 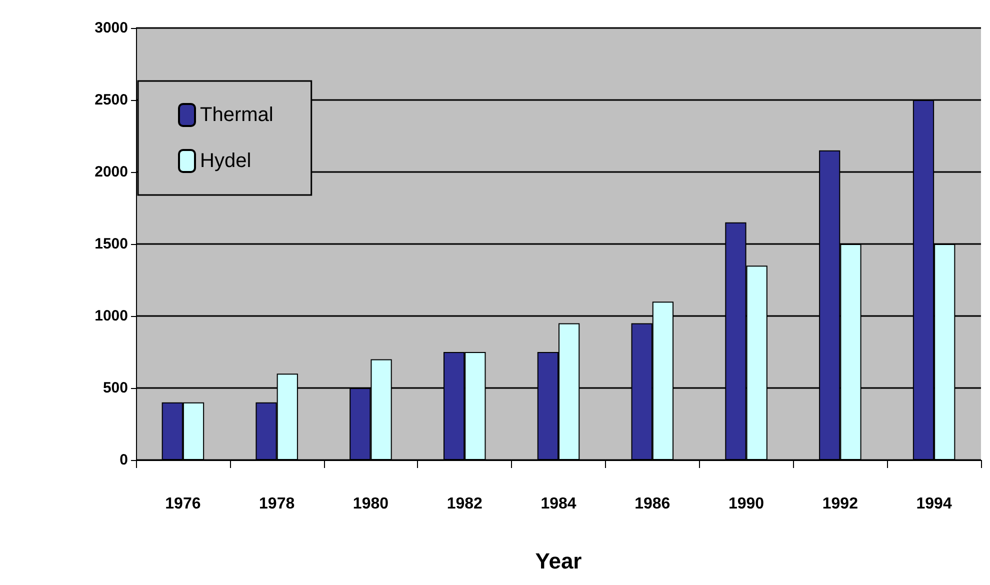 What do you see at coordinates (934, 504) in the screenshot?
I see `x-tick-label: 1994` at bounding box center [934, 504].